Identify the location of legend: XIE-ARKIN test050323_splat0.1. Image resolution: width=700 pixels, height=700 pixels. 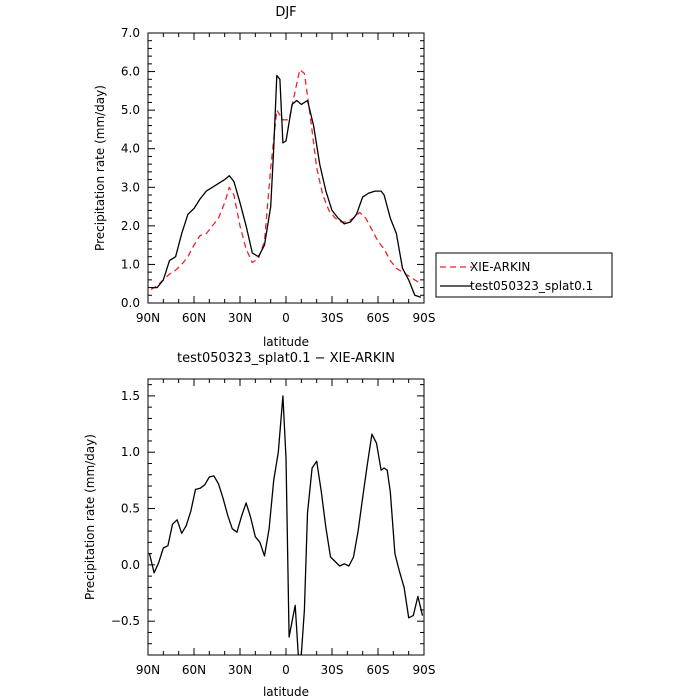
(524, 275).